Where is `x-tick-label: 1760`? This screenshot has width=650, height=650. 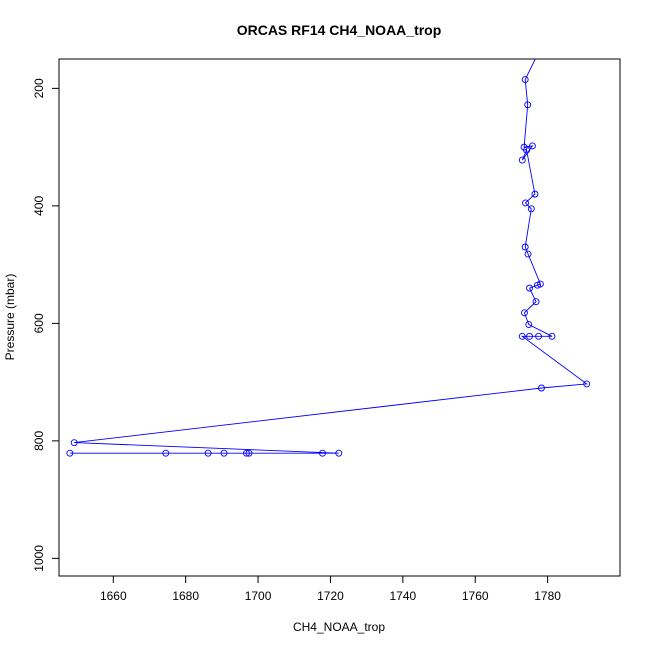
x-tick-label: 1760 is located at coordinates (475, 596).